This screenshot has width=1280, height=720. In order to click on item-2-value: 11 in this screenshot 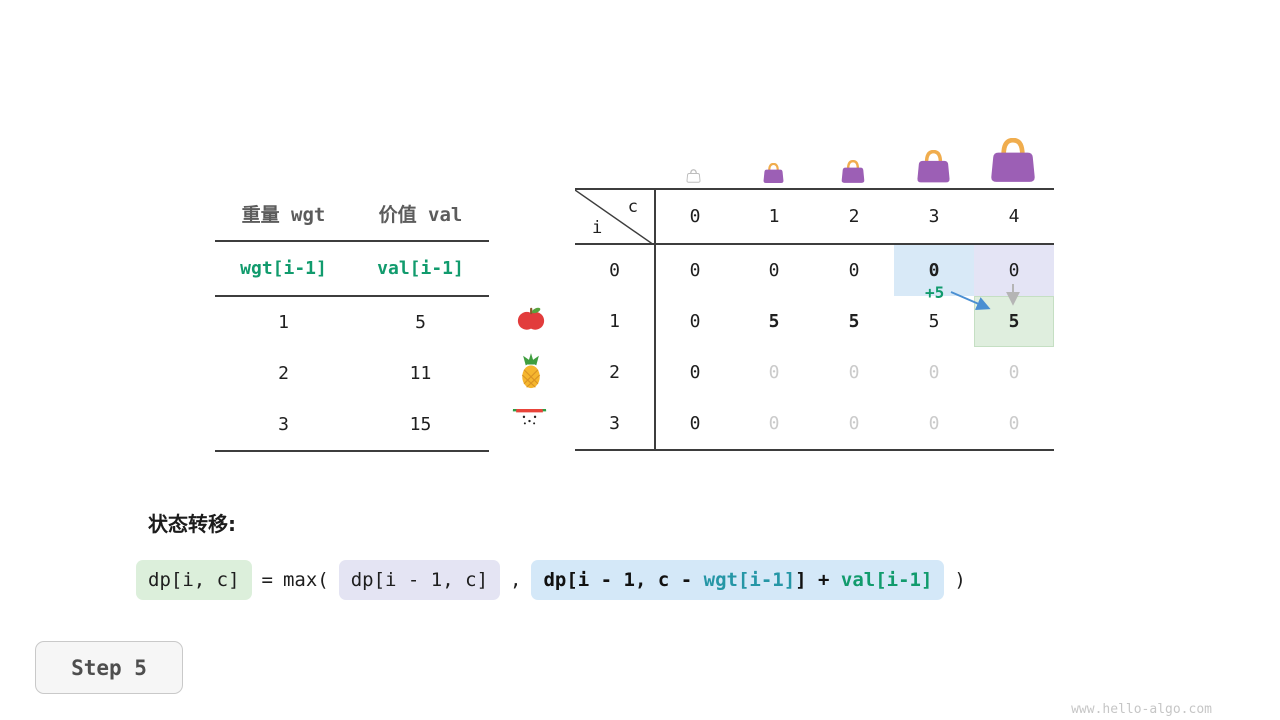, I will do `click(420, 373)`.